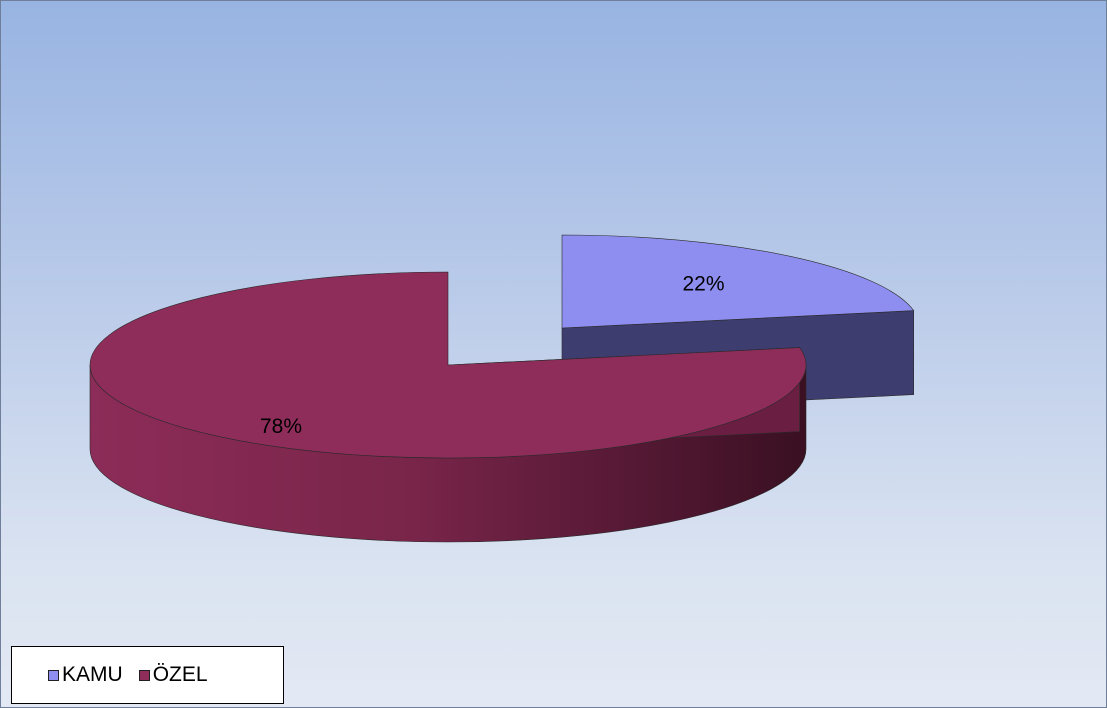 Image resolution: width=1107 pixels, height=708 pixels. I want to click on legend-label-ozel: ÖZEL, so click(180, 674).